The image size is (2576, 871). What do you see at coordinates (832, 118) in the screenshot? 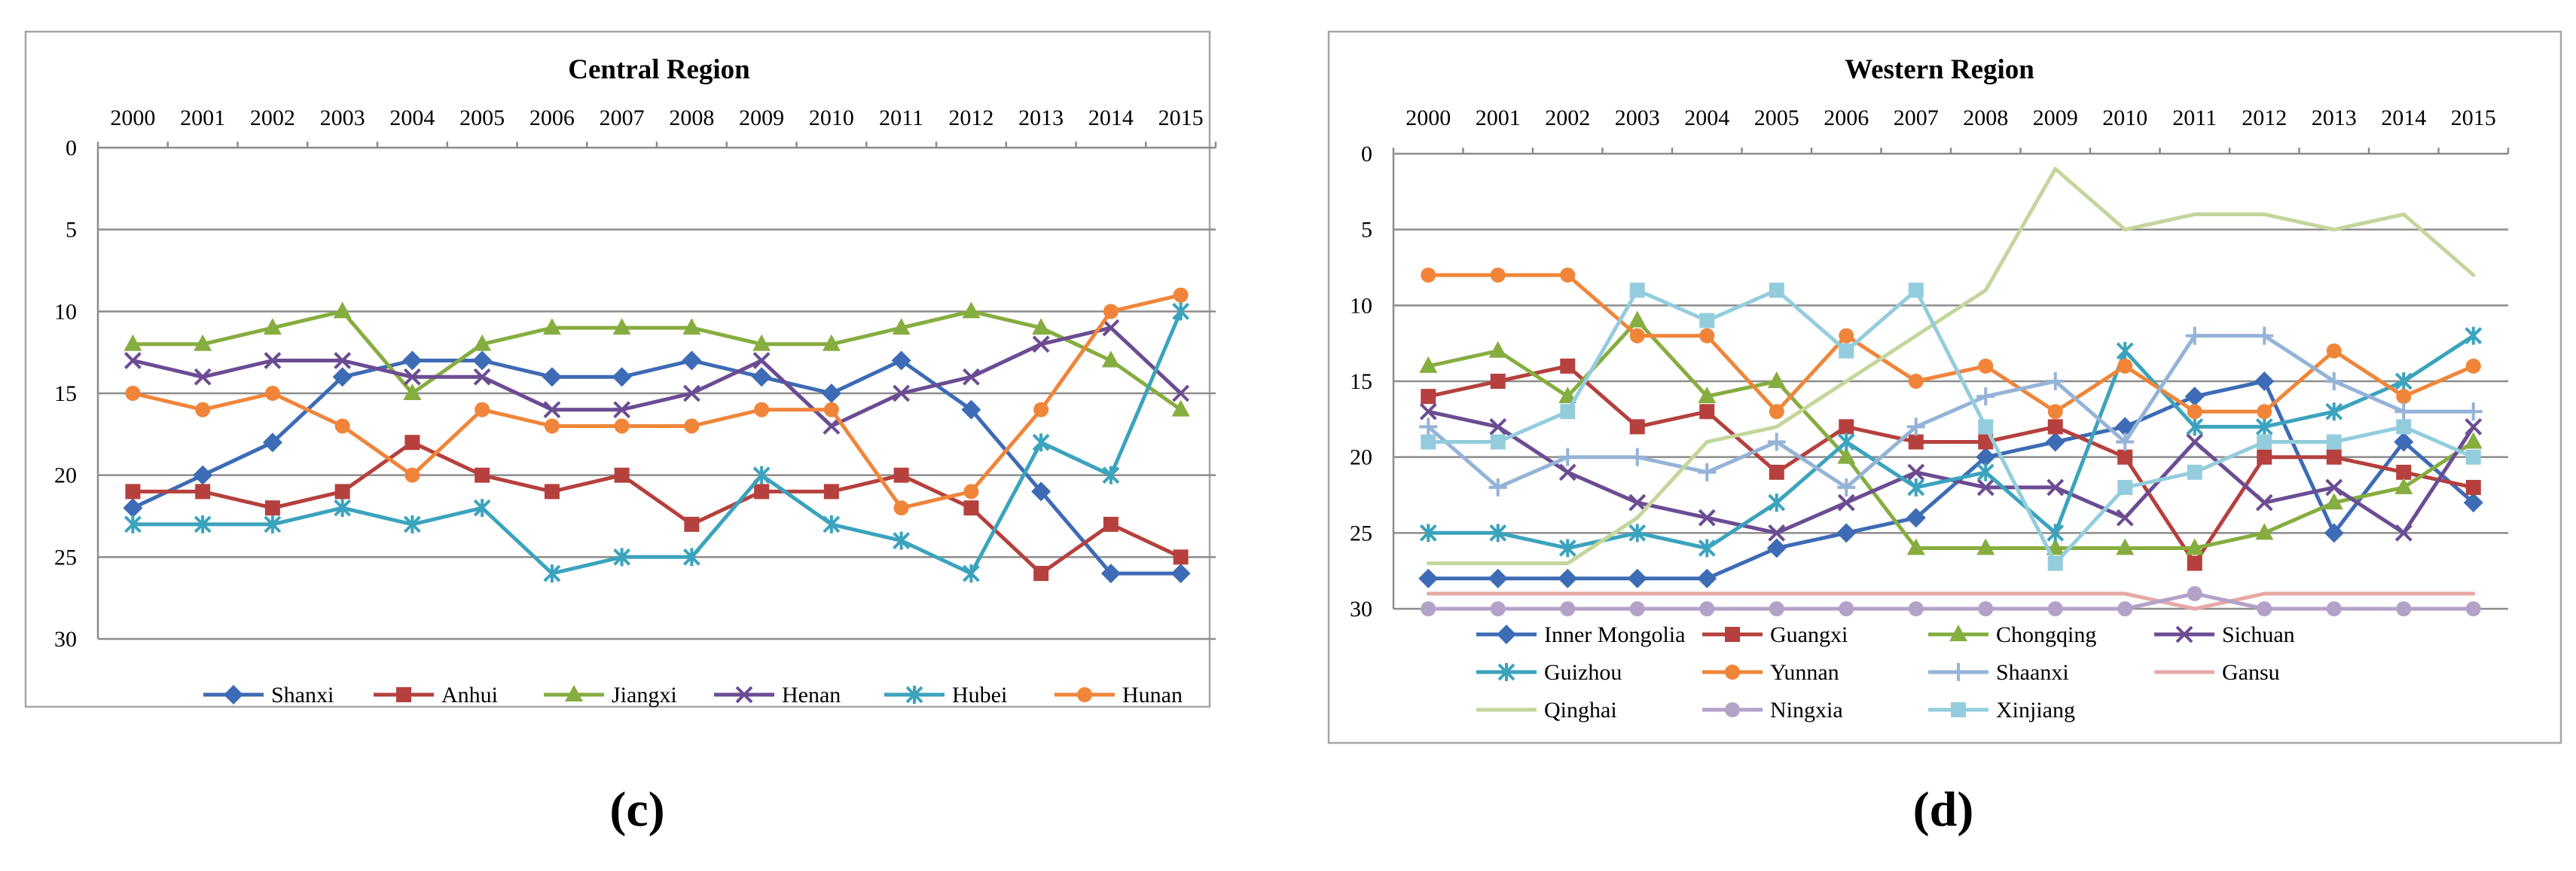
I see `x-tick-label: 2010` at bounding box center [832, 118].